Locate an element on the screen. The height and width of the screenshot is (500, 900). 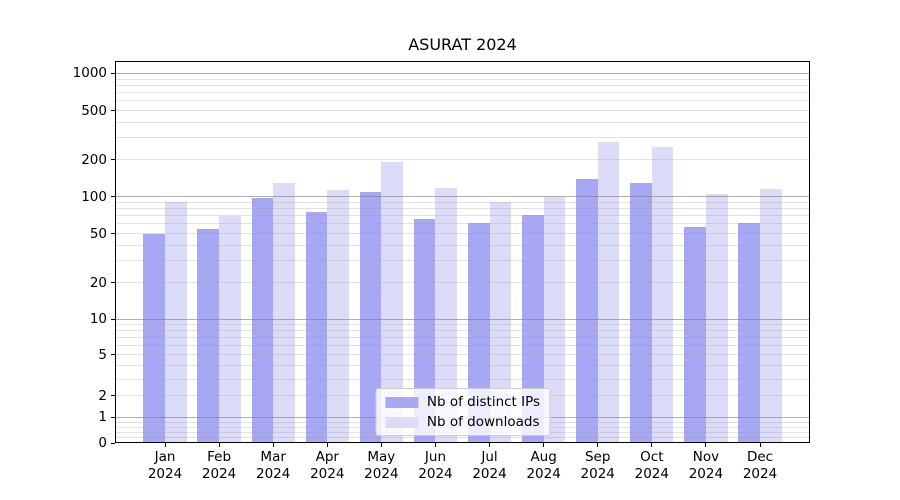
x-axis-tick-label: May 2024 is located at coordinates (381, 466).